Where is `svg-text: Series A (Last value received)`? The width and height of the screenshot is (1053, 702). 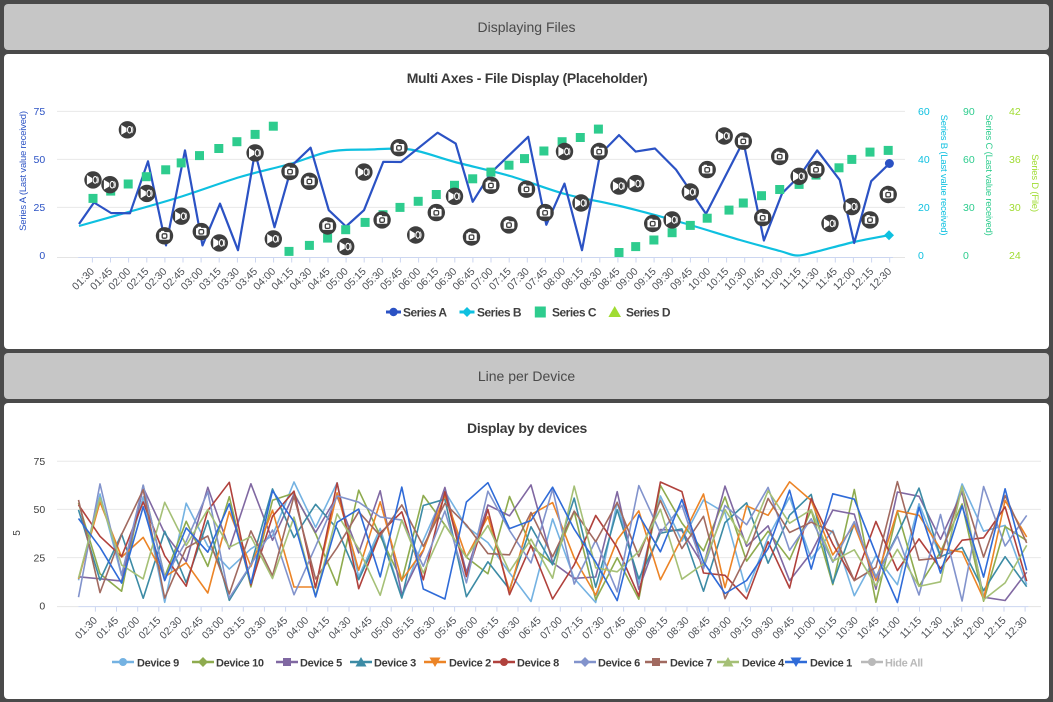
svg-text: Series A (Last value received) is located at coordinates (23, 171).